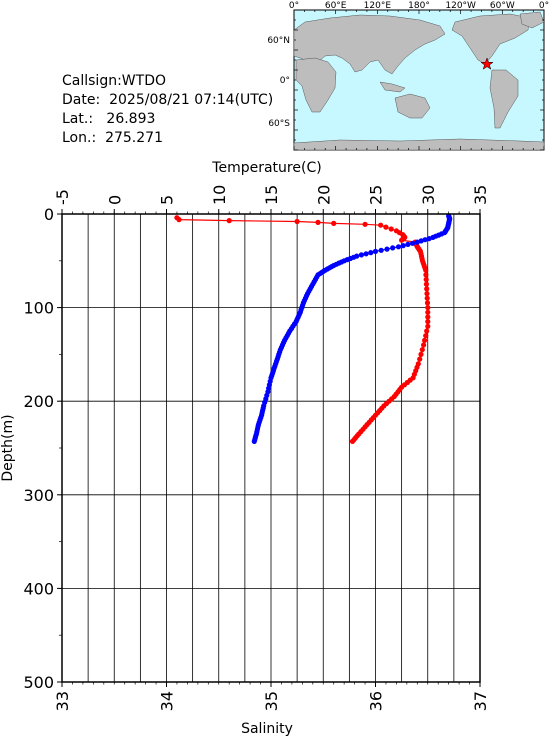  Describe the element at coordinates (412, 106) in the screenshot. I see `land-australia` at that location.